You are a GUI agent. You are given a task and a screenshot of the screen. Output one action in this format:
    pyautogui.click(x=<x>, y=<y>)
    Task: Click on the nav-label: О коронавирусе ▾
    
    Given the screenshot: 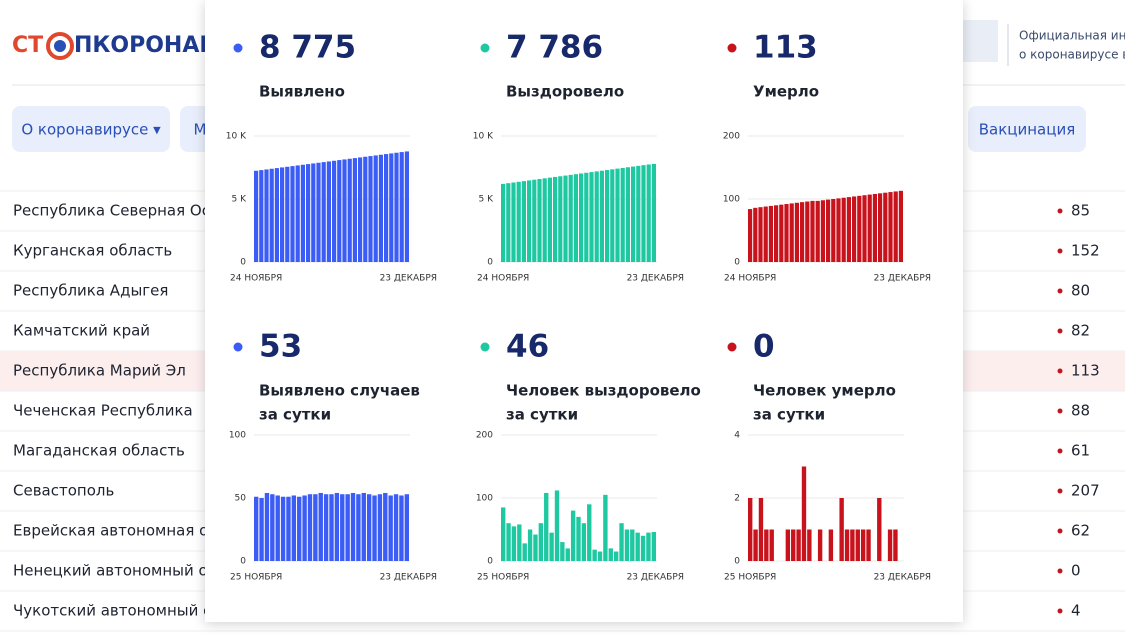 What is the action you would take?
    pyautogui.click(x=91, y=130)
    